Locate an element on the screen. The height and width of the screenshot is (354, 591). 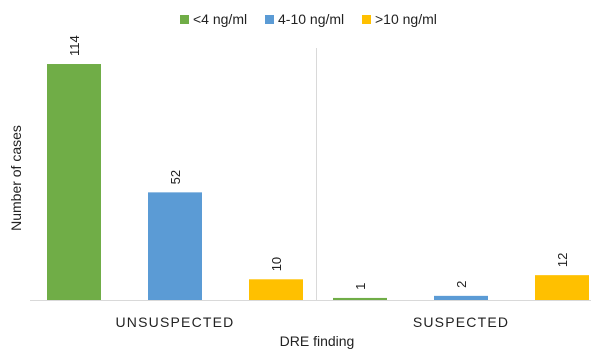
y-axis-label: Number of cases is located at coordinates (16, 178).